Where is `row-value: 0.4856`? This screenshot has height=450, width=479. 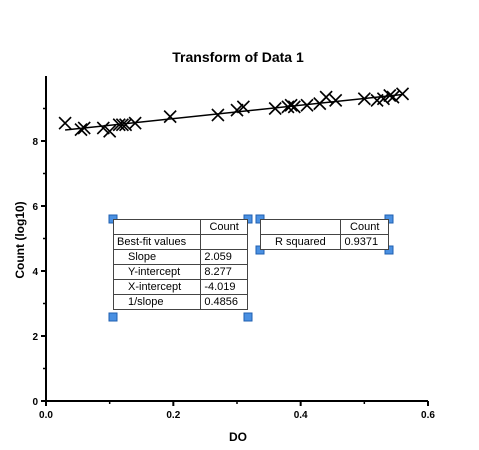
row-value: 0.4856 is located at coordinates (224, 302).